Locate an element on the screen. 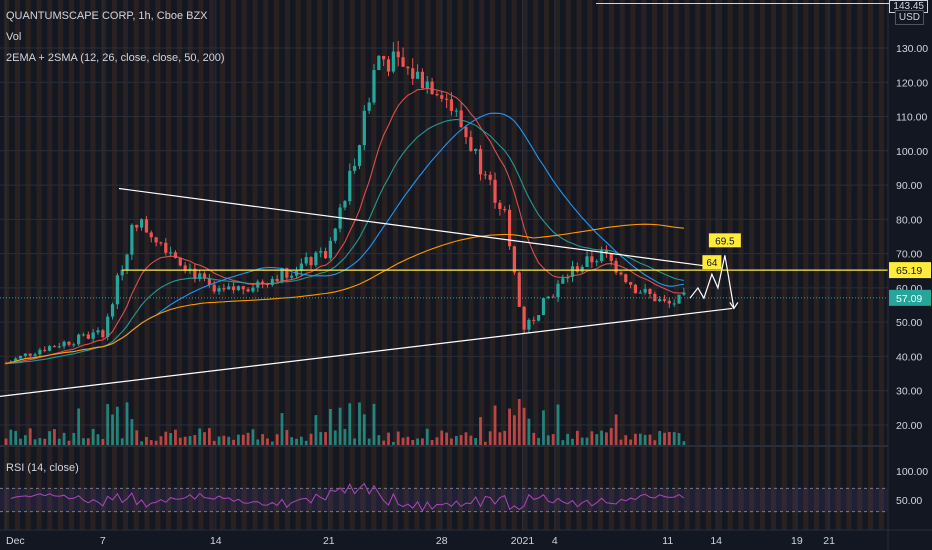  rsi-legend: RSI (14, close) is located at coordinates (42, 468).